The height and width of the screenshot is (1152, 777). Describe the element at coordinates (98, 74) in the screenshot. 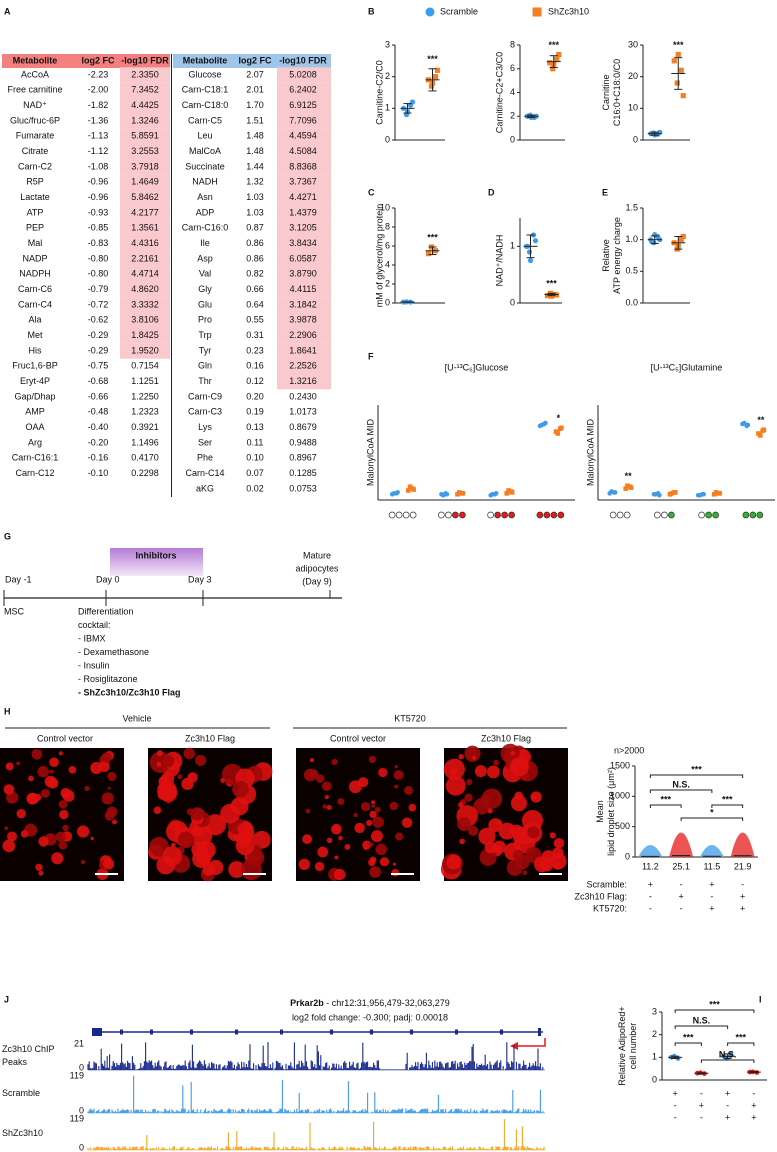

I see `table-cell: -2.23` at that location.